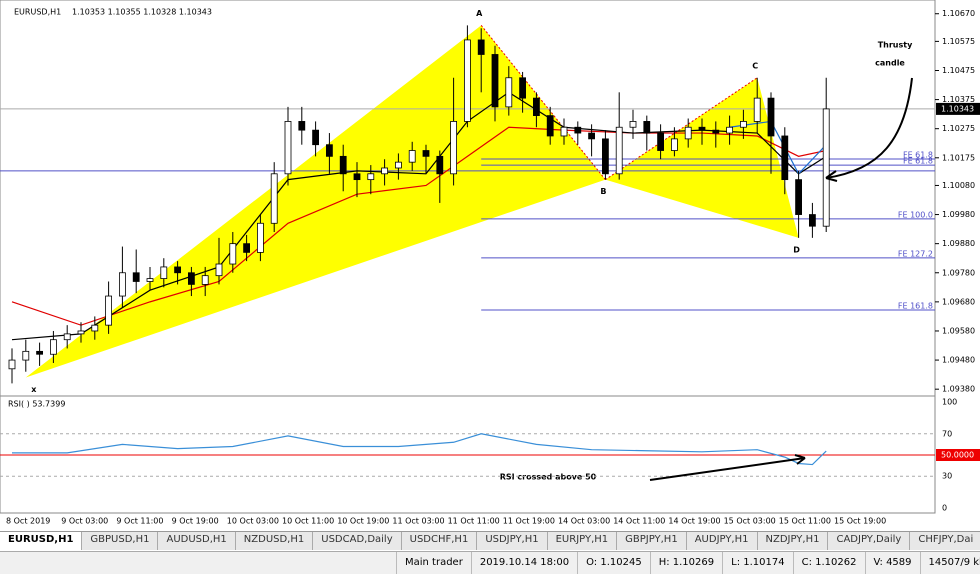 The height and width of the screenshot is (574, 980). What do you see at coordinates (639, 521) in the screenshot?
I see `x-tick-label: 14 Oct 11:00` at bounding box center [639, 521].